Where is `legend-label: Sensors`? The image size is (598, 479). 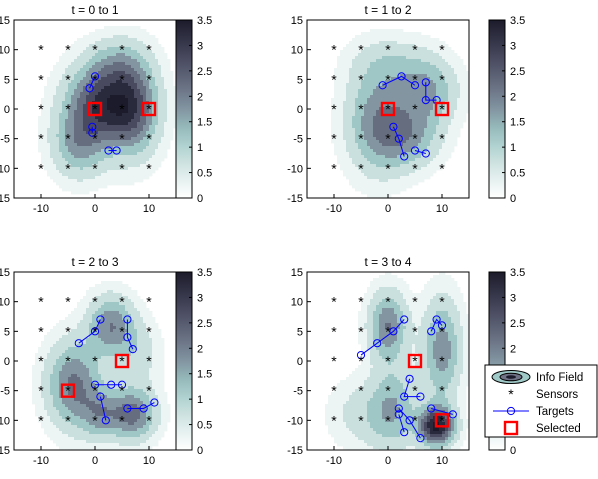
legend-label: Sensors is located at coordinates (557, 395).